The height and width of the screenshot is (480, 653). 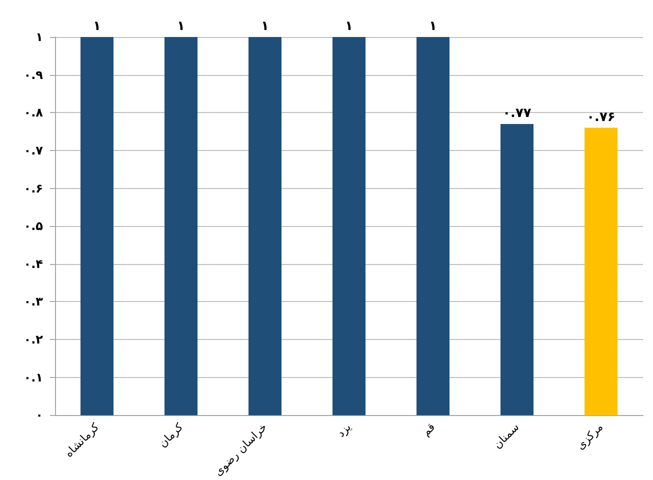 What do you see at coordinates (34, 339) in the screenshot?
I see `y-tick-label: ۰.۲` at bounding box center [34, 339].